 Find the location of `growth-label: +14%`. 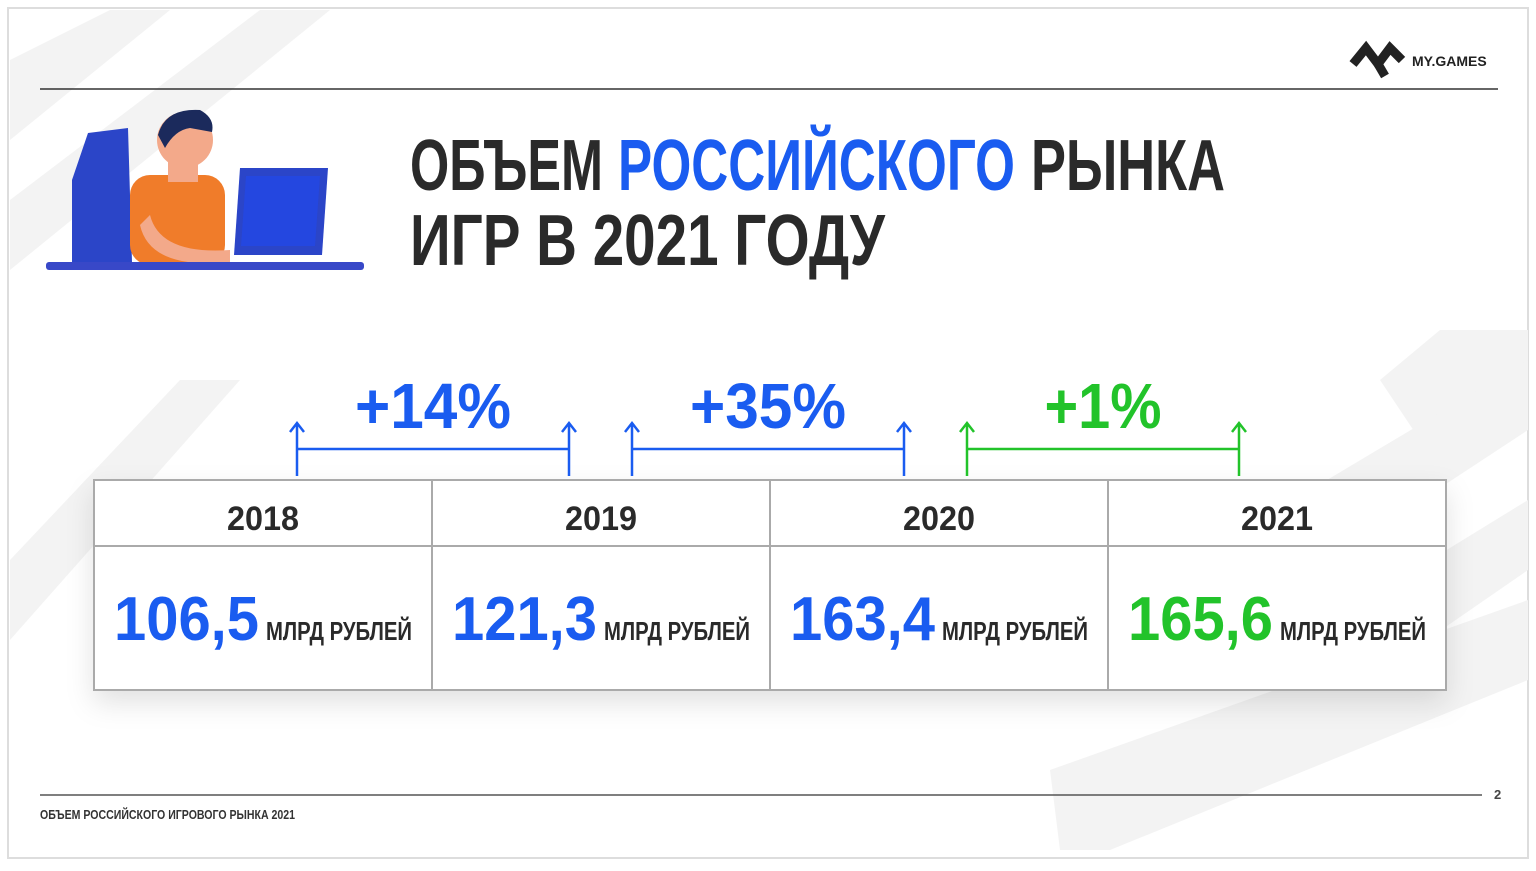

growth-label: +14% is located at coordinates (433, 406).